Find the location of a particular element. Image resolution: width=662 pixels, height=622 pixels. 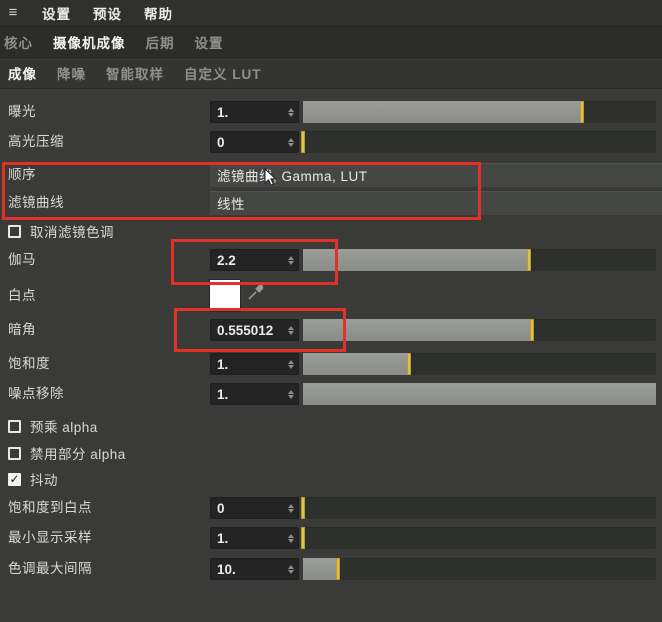

tone-max-interval-stepper is located at coordinates (290, 569).